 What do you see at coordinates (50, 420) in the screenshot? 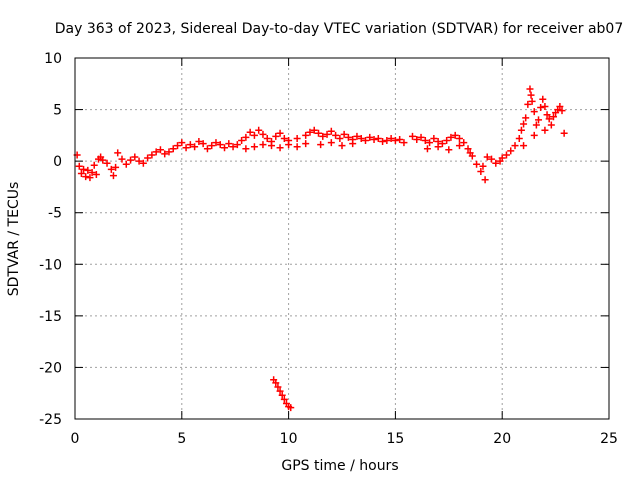
I see `y-tick-label: -25` at bounding box center [50, 420].